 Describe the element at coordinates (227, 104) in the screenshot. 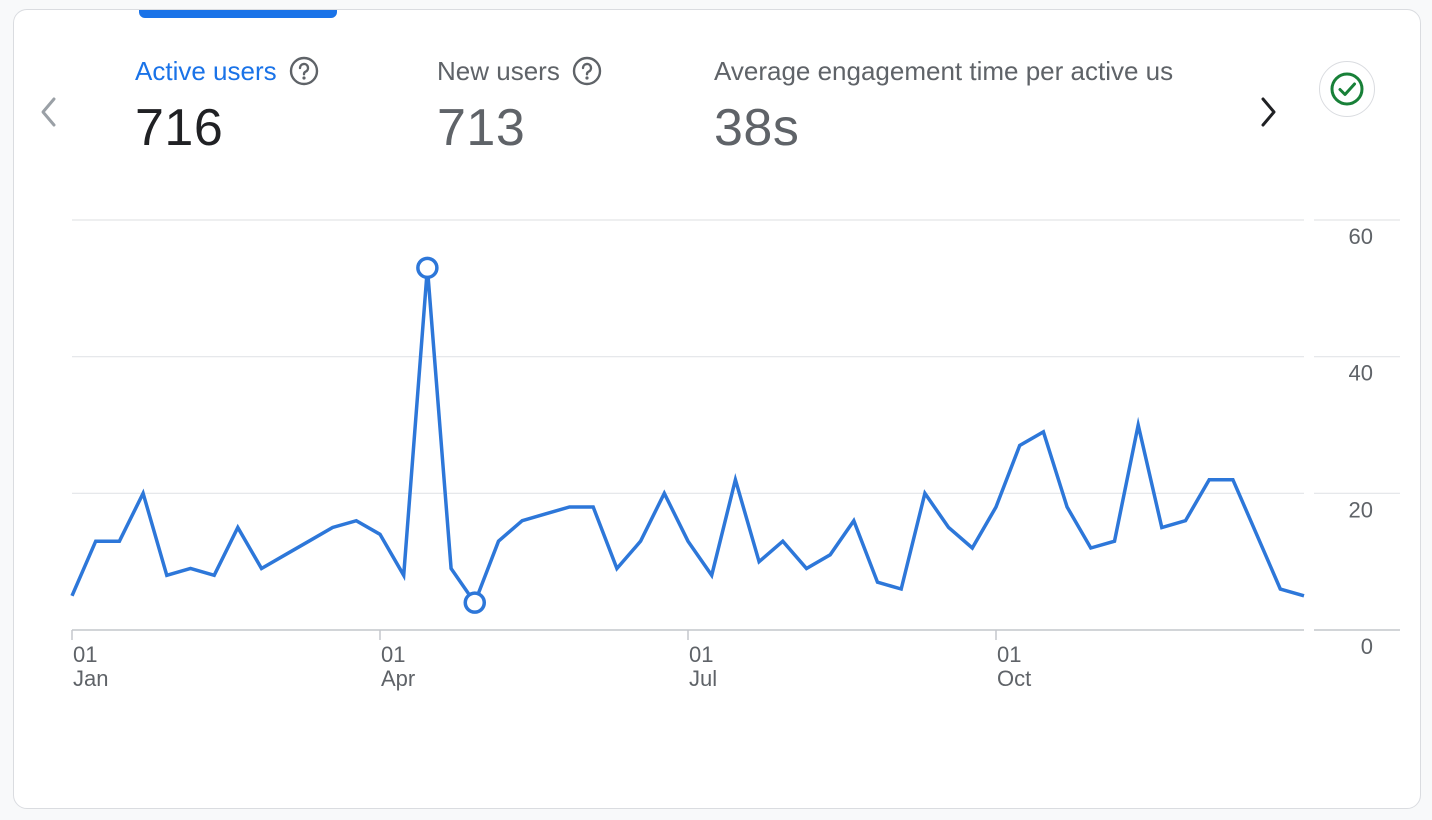

I see `metric-tab-active-users: Active users 716` at that location.